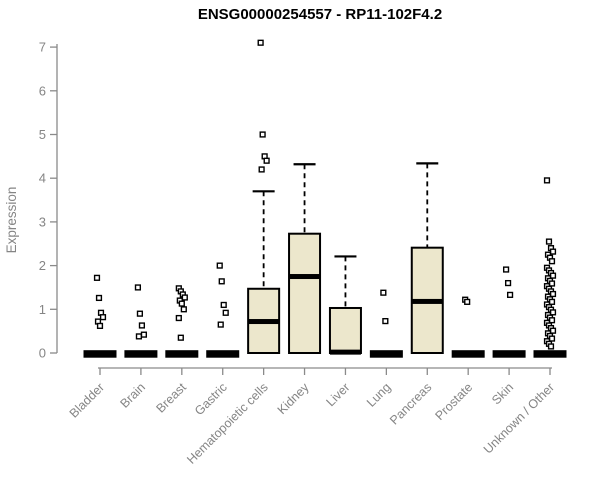  Describe the element at coordinates (42, 353) in the screenshot. I see `y-tick-label: 0` at that location.